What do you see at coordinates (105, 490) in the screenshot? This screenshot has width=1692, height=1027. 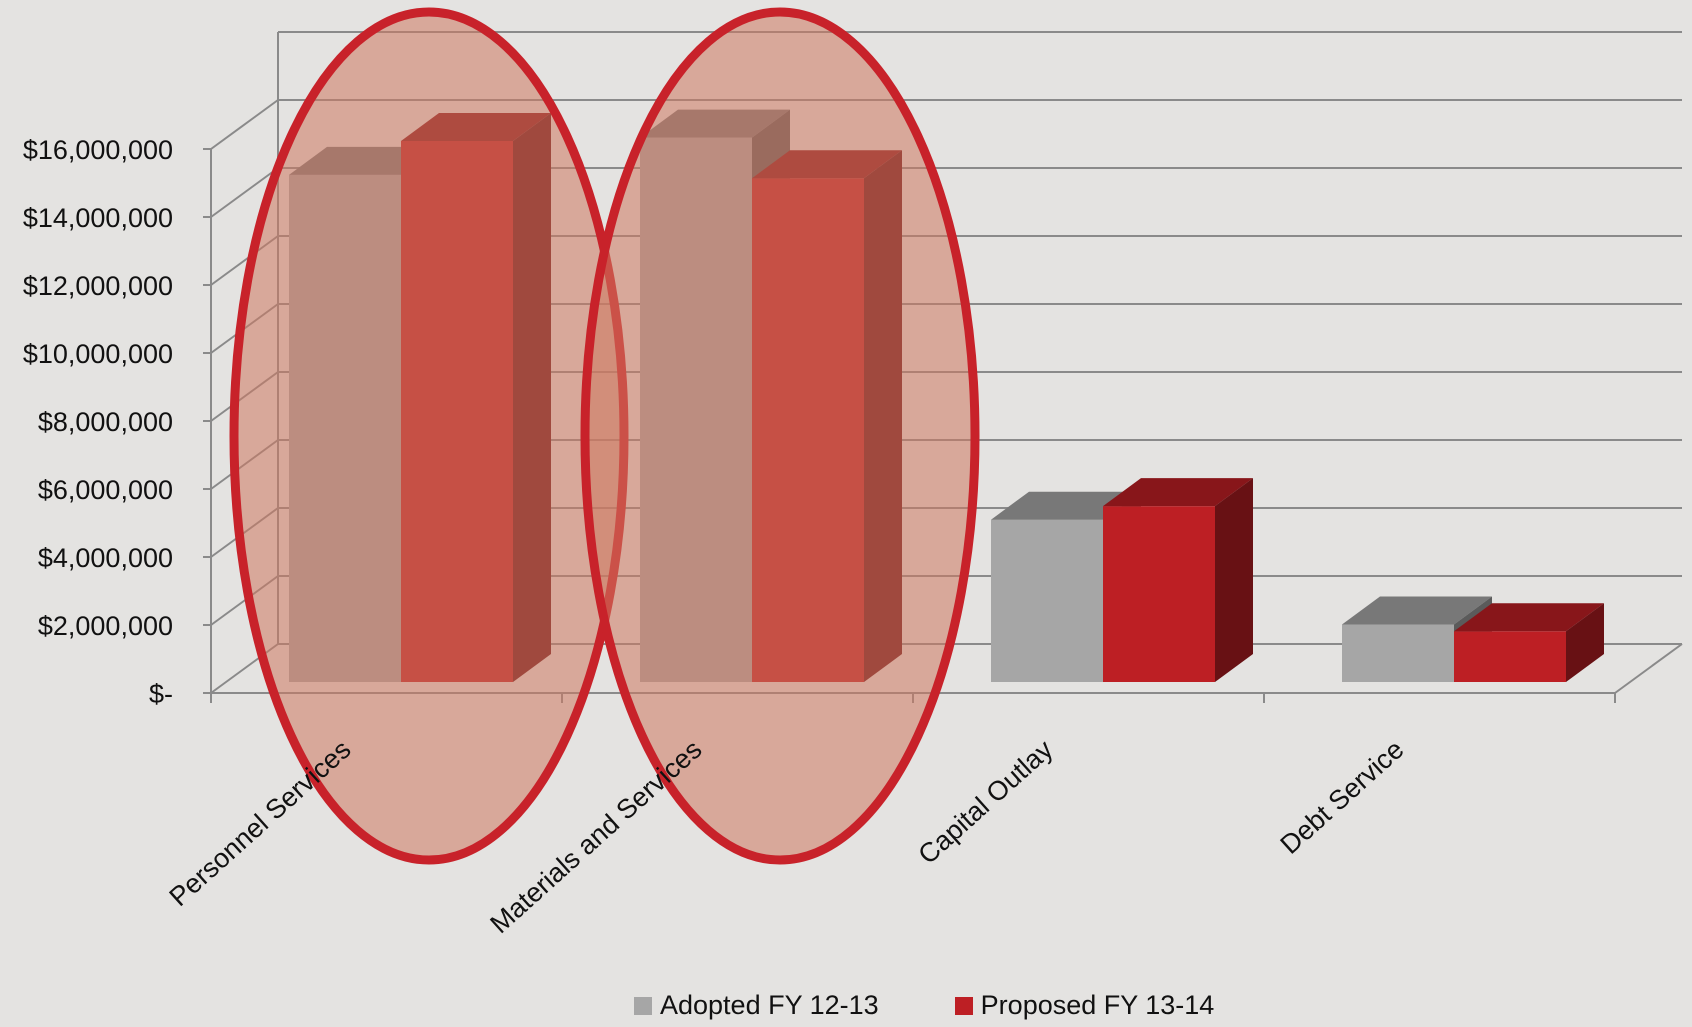 I see `y-tick-label: $6,000,000` at bounding box center [105, 490].